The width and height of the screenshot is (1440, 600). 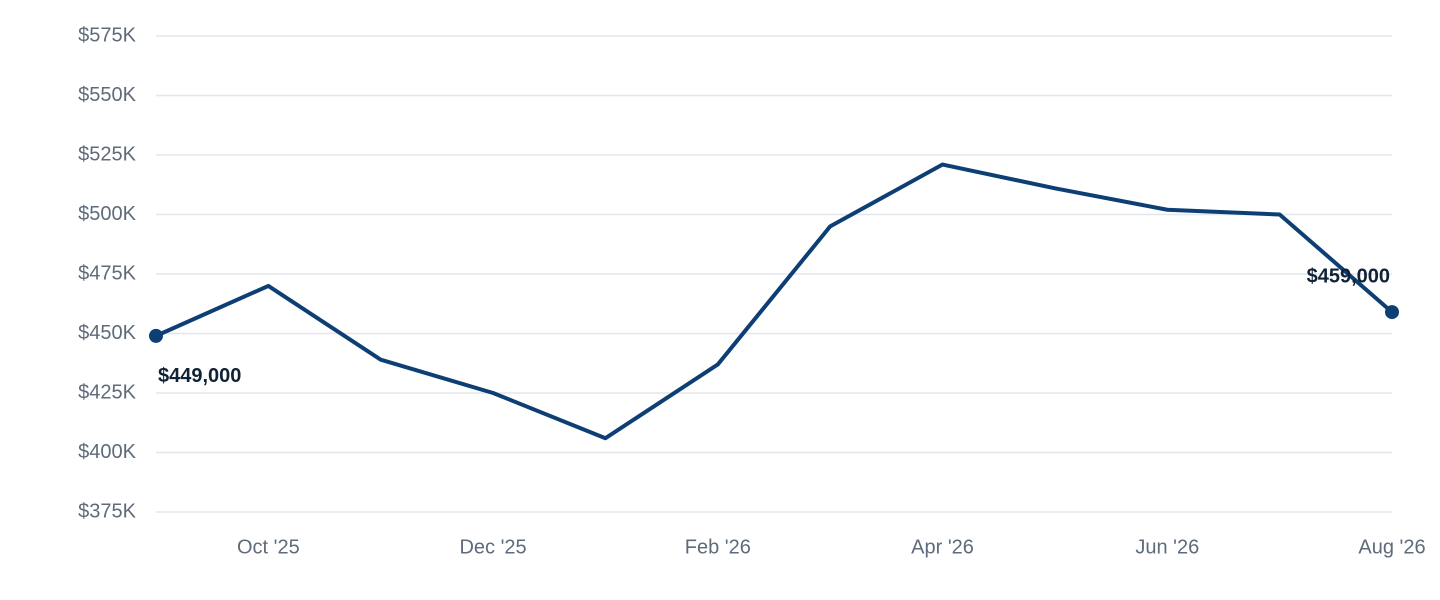 I want to click on x-tick-label: Apr '26, so click(x=942, y=547).